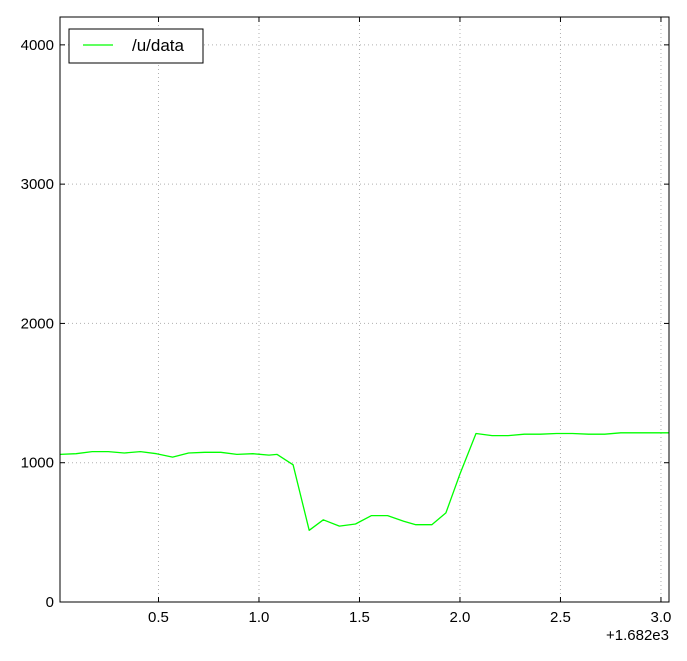 Image resolution: width=687 pixels, height=661 pixels. I want to click on y-tick-label: 2000, so click(37, 323).